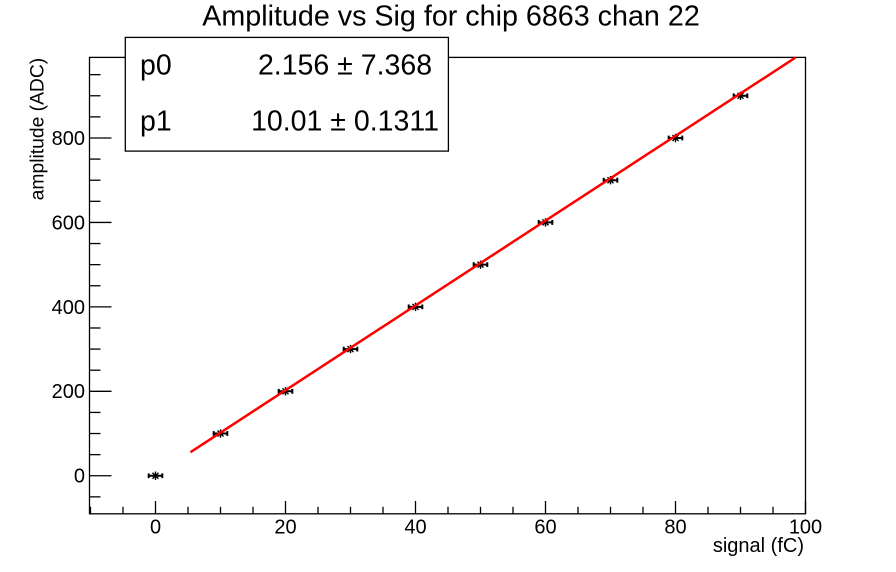  I want to click on svg-text: signal (fC), so click(758, 546).